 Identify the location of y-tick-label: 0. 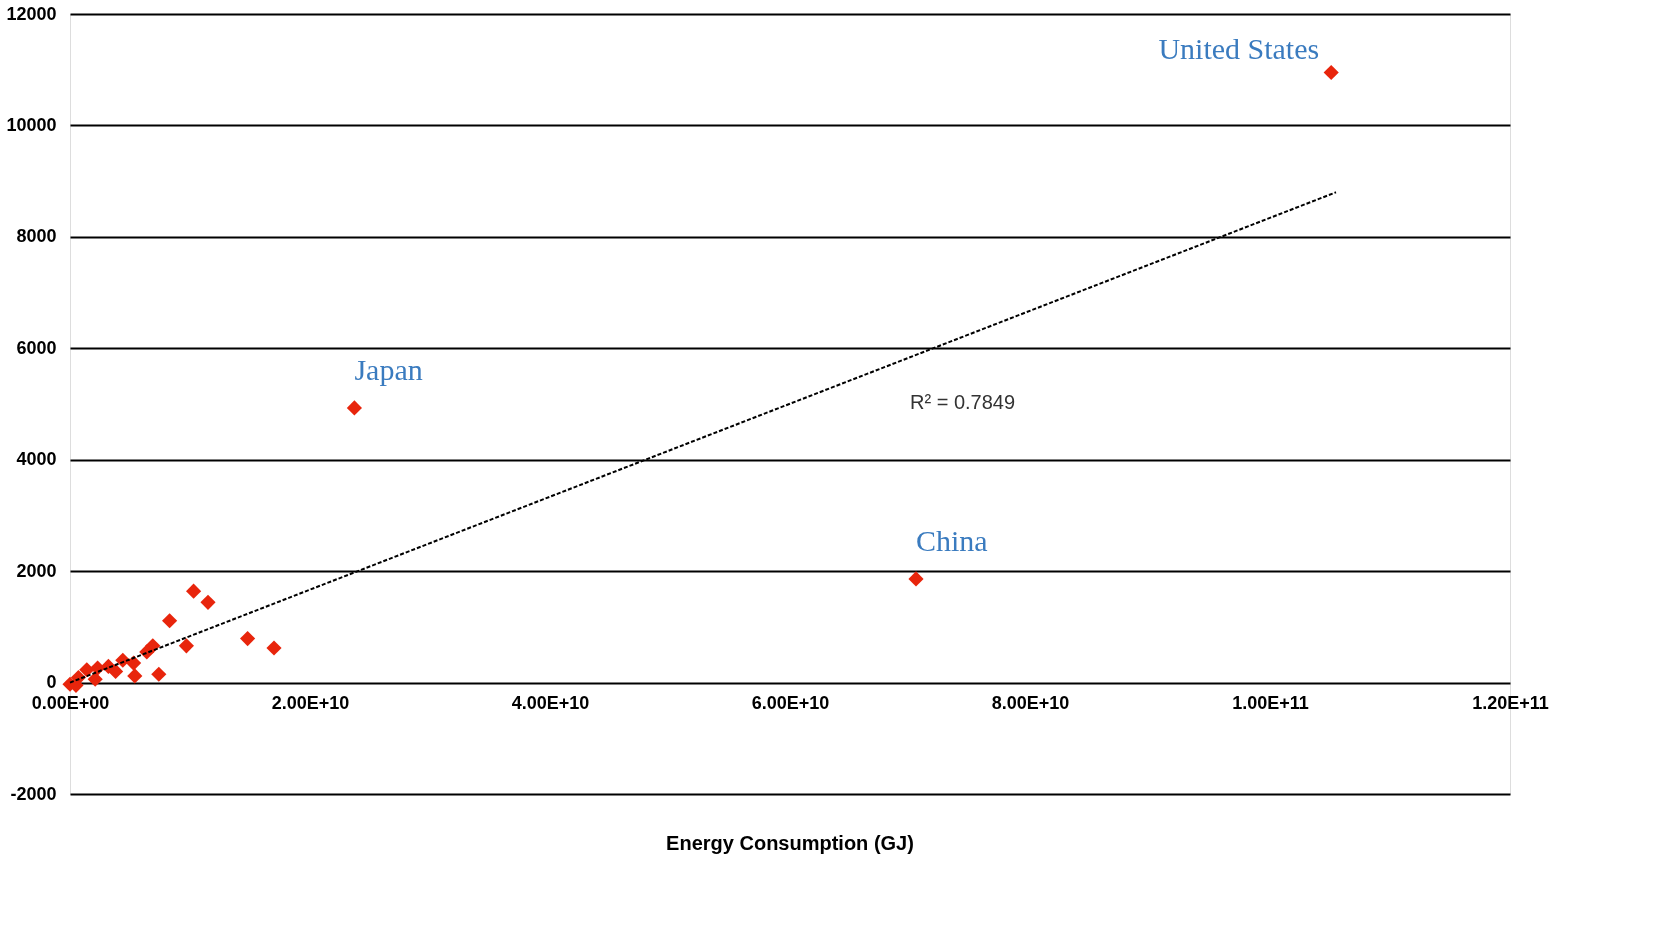
(51, 682).